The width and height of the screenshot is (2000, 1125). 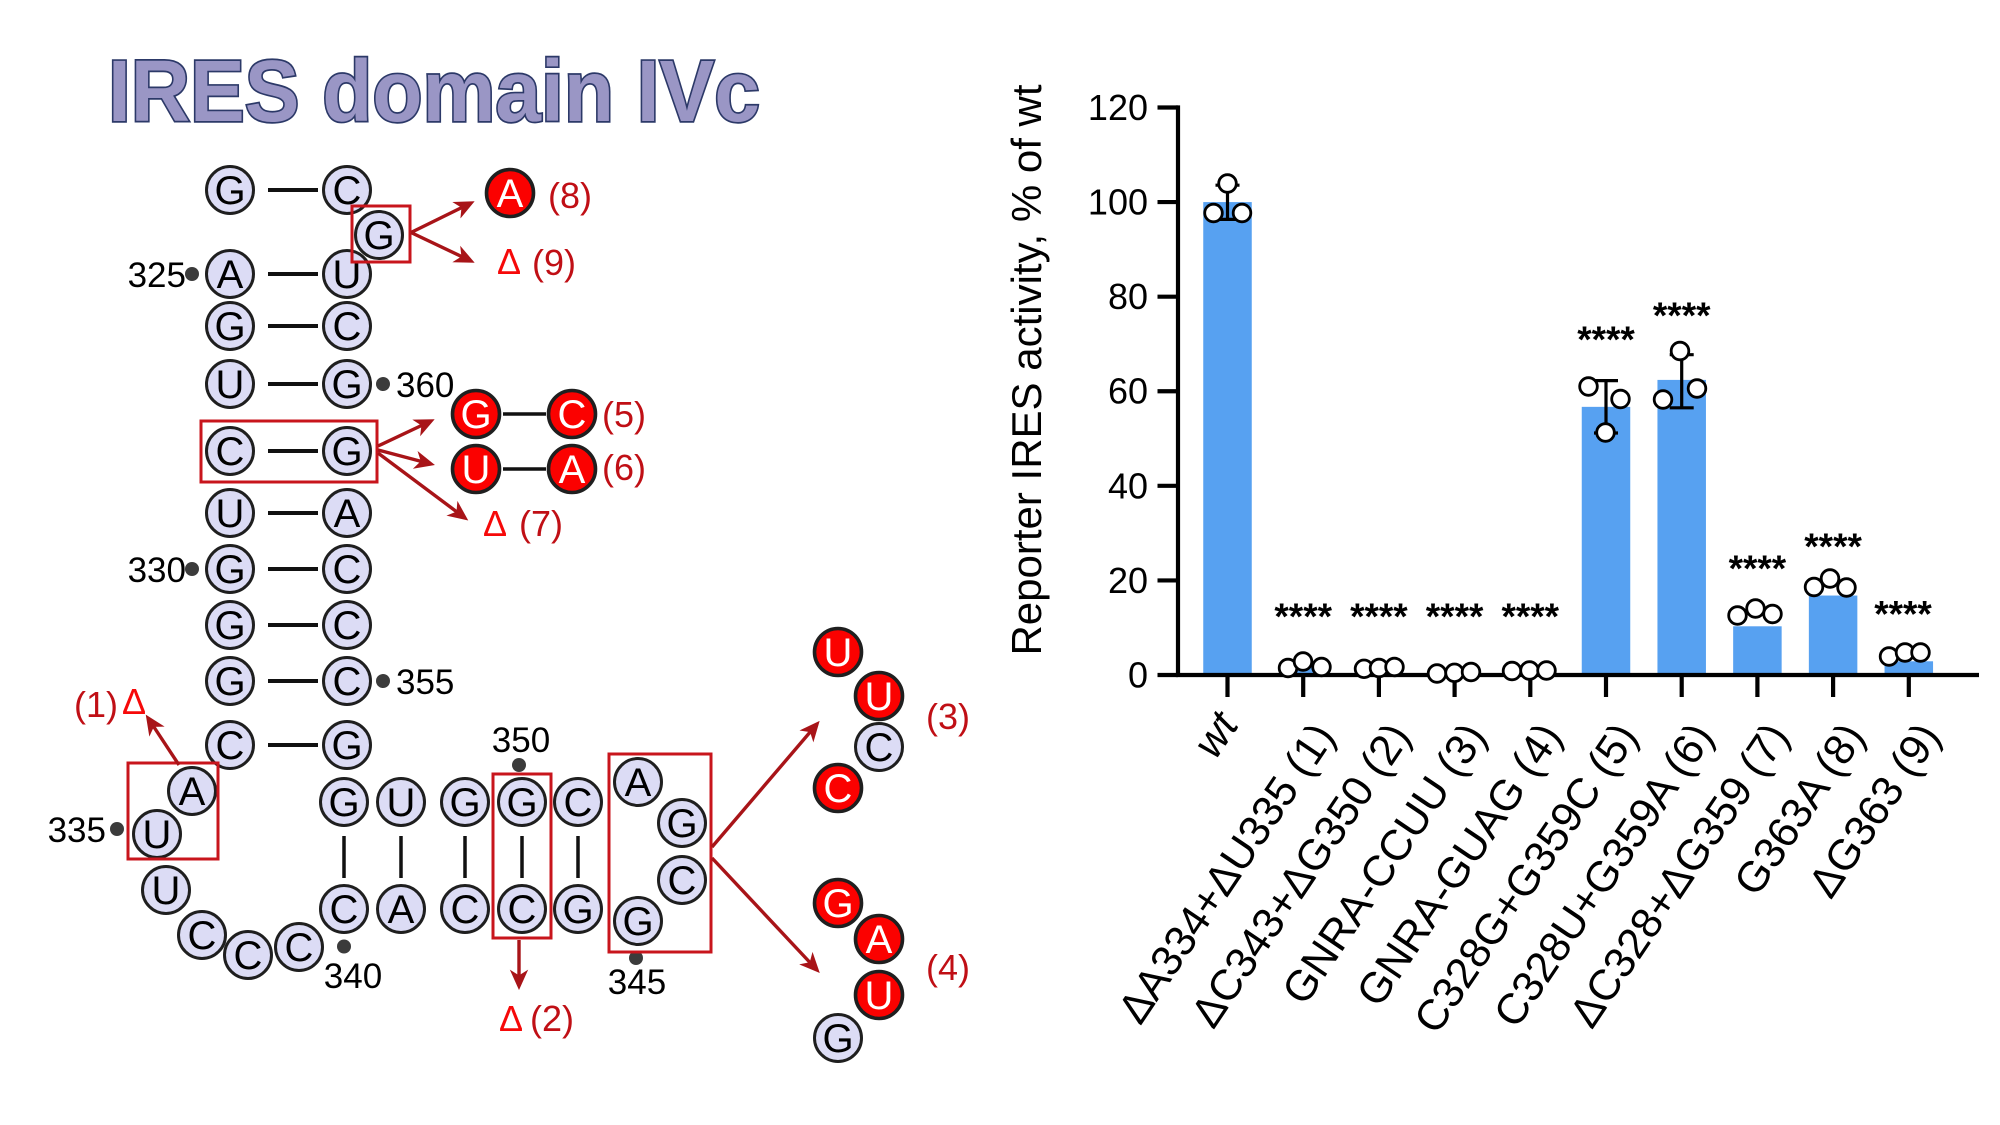 What do you see at coordinates (96, 704) in the screenshot?
I see `svg-text: (1)` at bounding box center [96, 704].